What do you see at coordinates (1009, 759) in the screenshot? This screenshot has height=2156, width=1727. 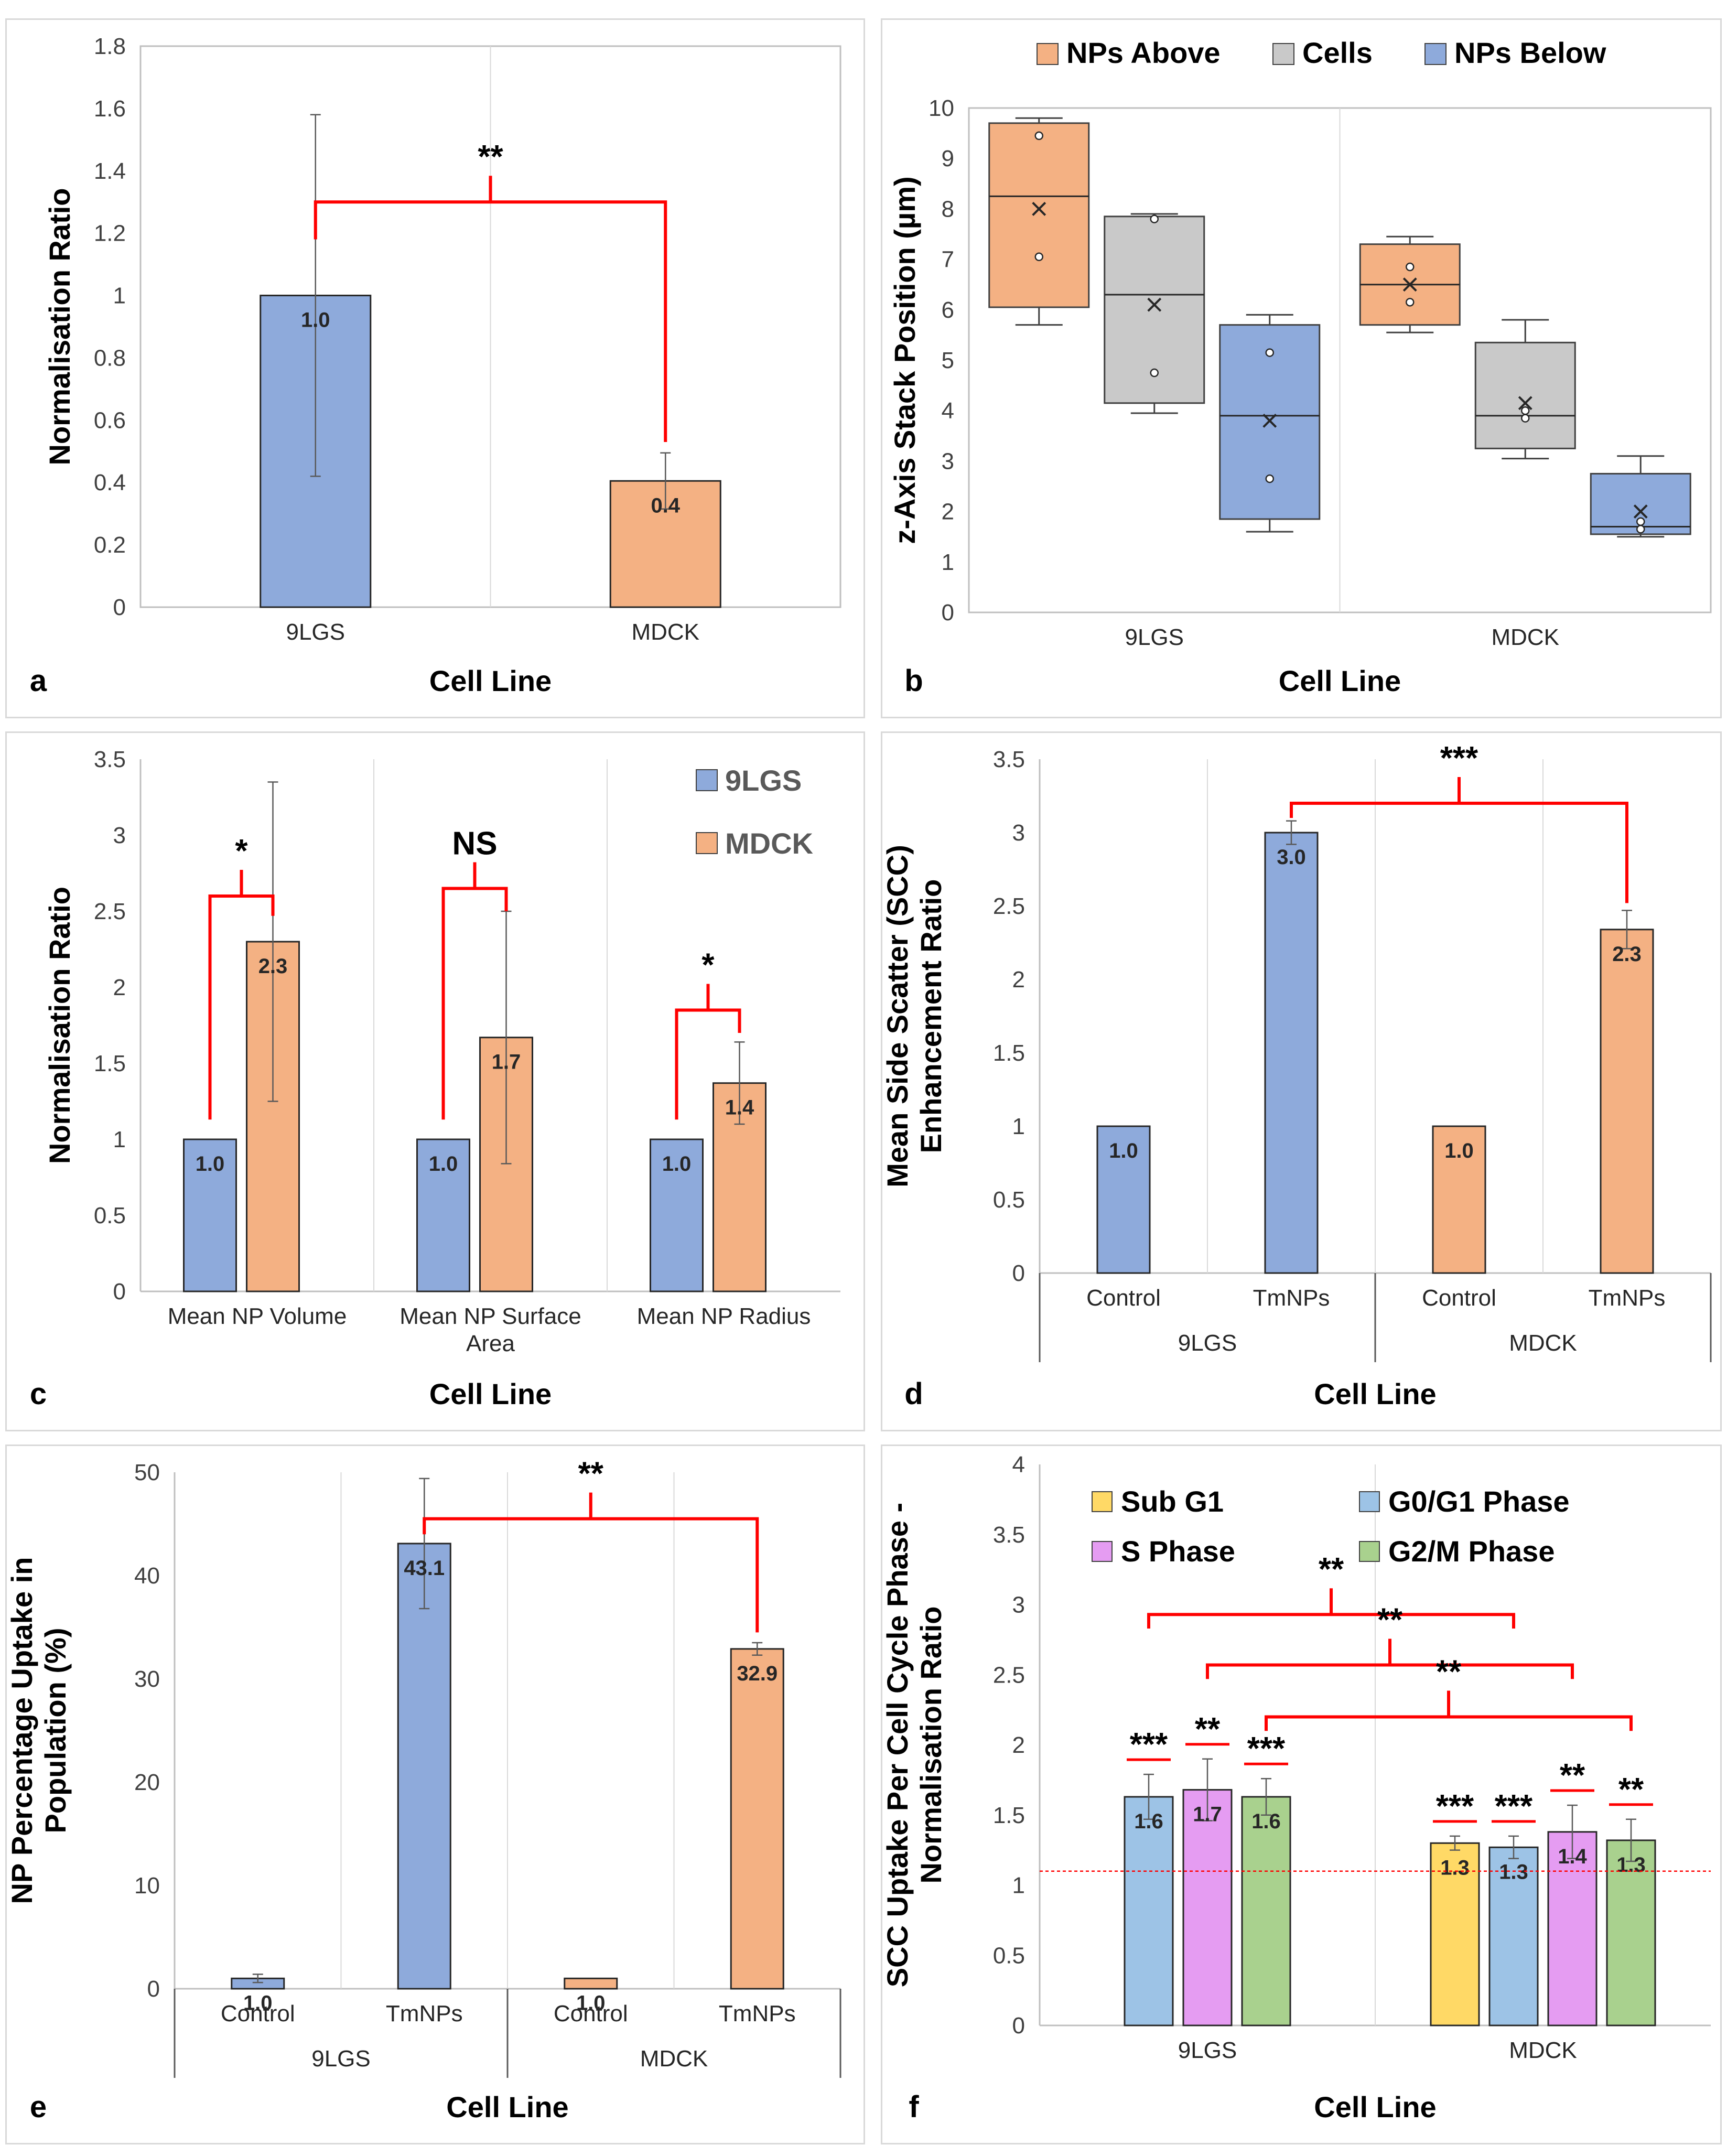 I see `y-tick-label: 3.5` at bounding box center [1009, 759].